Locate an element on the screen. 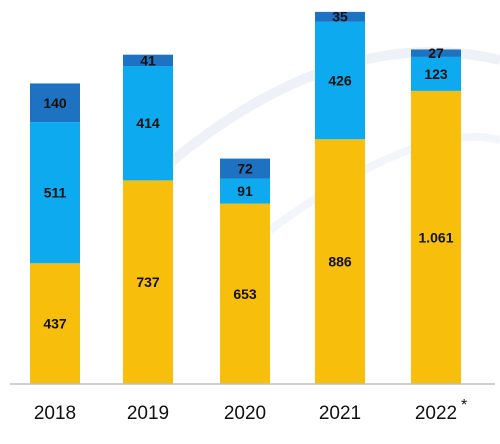 The width and height of the screenshot is (500, 444). data-label-2020-s3: 72 is located at coordinates (245, 169).